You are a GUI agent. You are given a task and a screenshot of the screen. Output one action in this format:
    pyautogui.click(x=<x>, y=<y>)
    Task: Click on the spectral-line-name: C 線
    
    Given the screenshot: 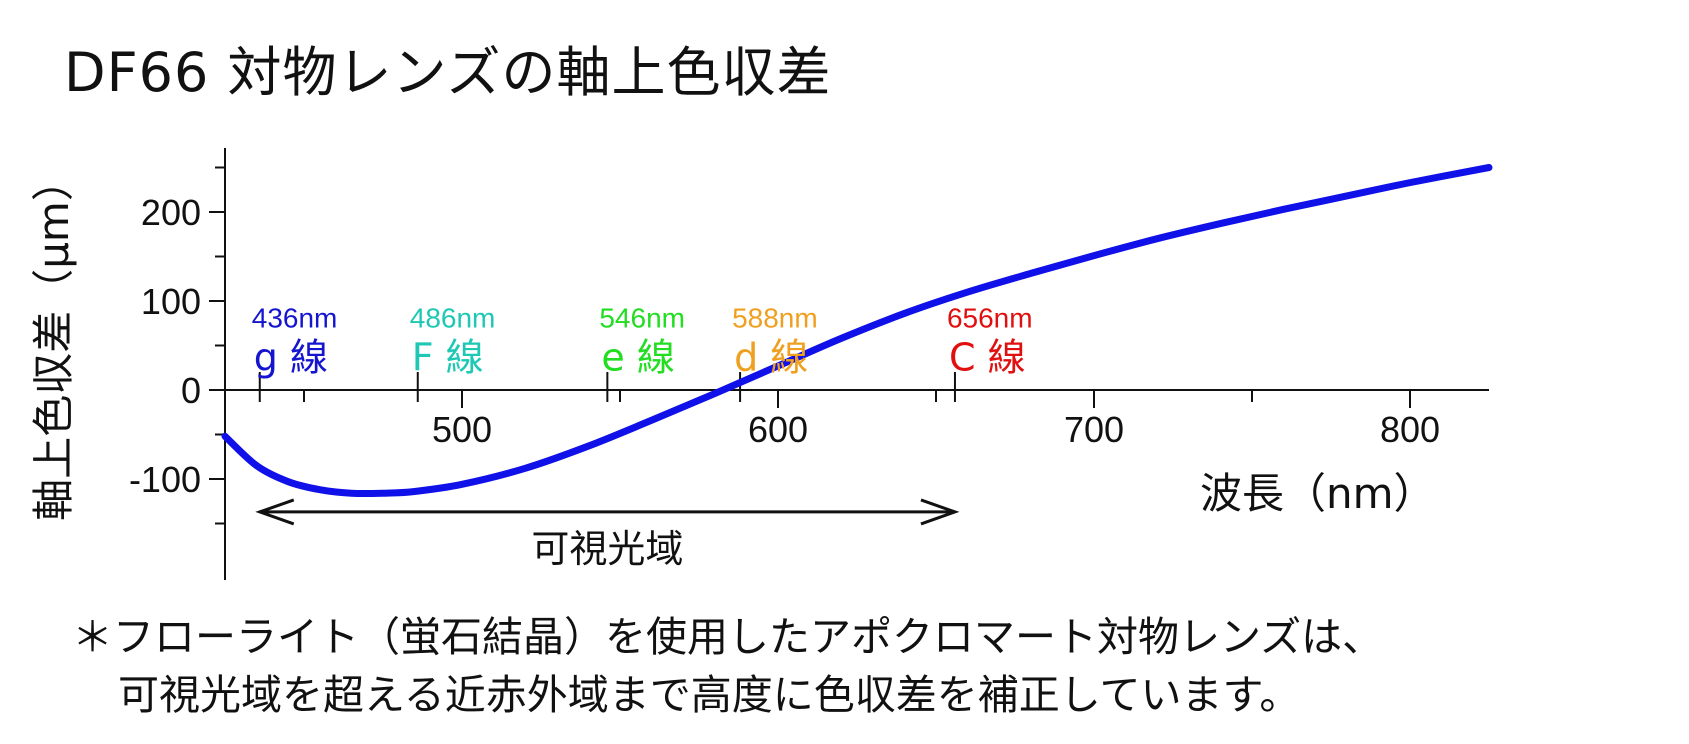 What is the action you would take?
    pyautogui.click(x=987, y=357)
    